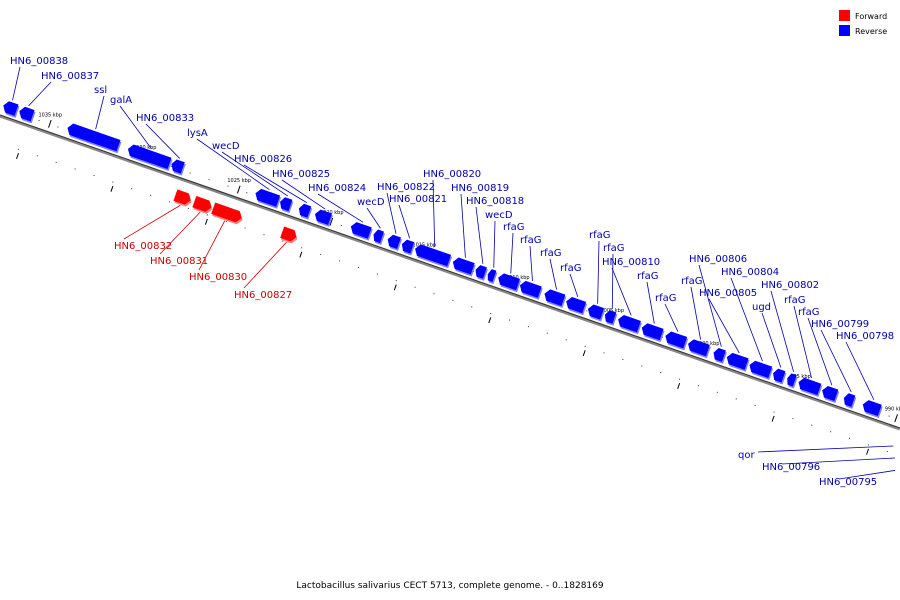 The width and height of the screenshot is (900, 600). What do you see at coordinates (39, 61) in the screenshot?
I see `gene-label: HN6_00838` at bounding box center [39, 61].